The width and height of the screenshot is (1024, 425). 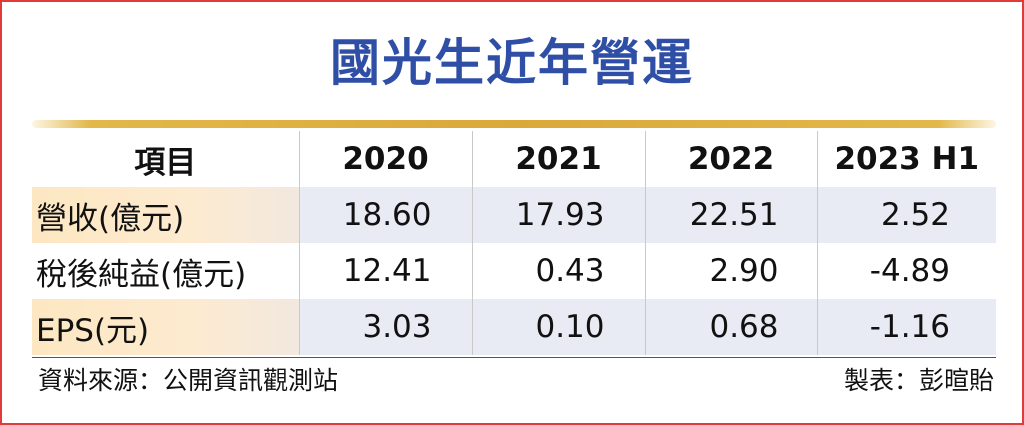 I want to click on column-header-item: 項目, so click(x=165, y=162).